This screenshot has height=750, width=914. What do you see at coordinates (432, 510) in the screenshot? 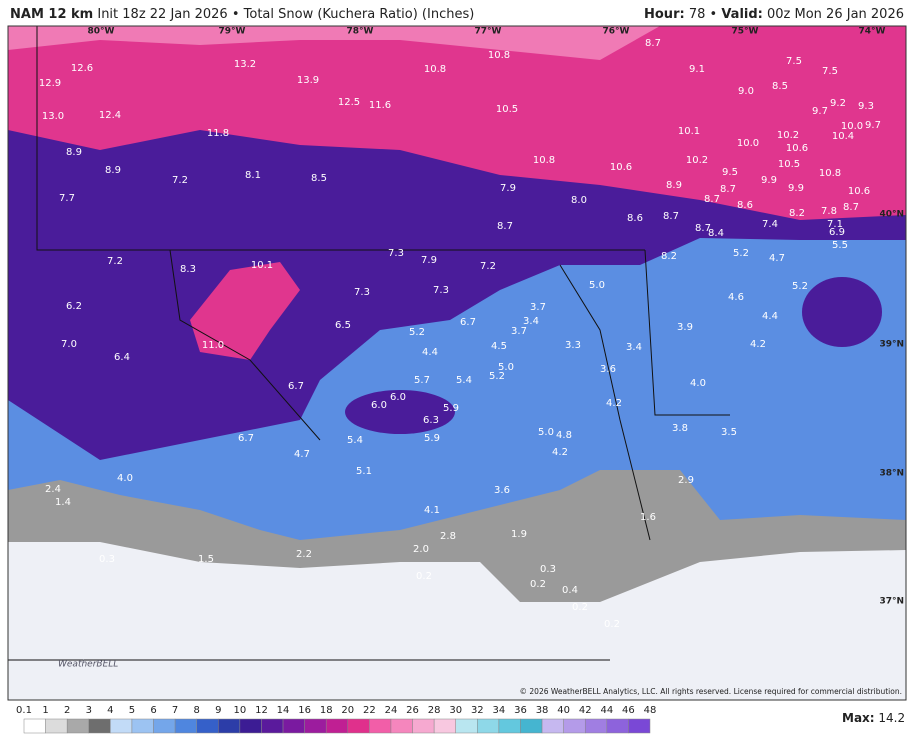
I see `snow-label: 4.1` at bounding box center [432, 510].